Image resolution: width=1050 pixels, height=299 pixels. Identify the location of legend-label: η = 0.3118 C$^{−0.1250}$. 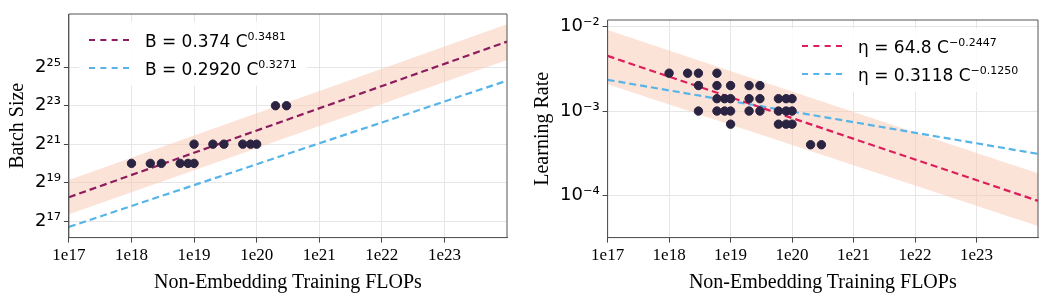
(938, 74).